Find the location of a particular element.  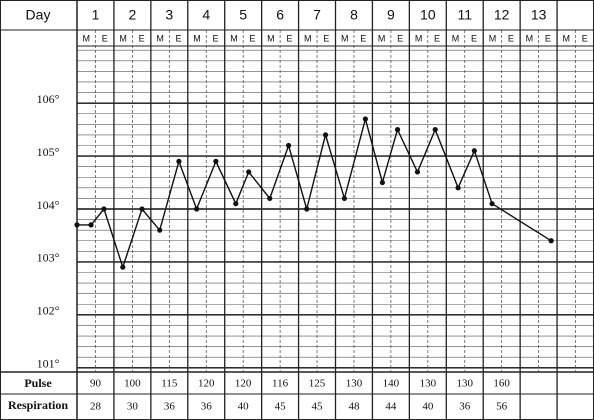

day-number: 9 is located at coordinates (391, 15).